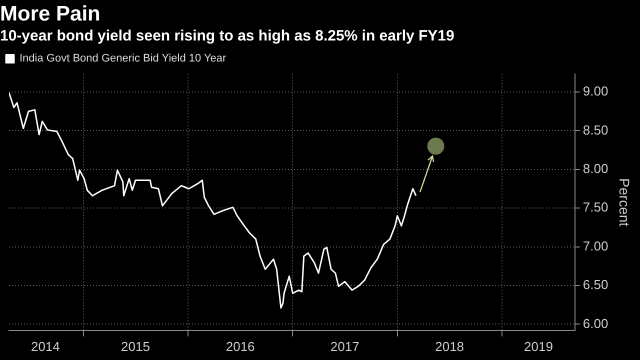 This screenshot has width=640, height=360. What do you see at coordinates (135, 346) in the screenshot?
I see `x-tick-label: 2015` at bounding box center [135, 346].